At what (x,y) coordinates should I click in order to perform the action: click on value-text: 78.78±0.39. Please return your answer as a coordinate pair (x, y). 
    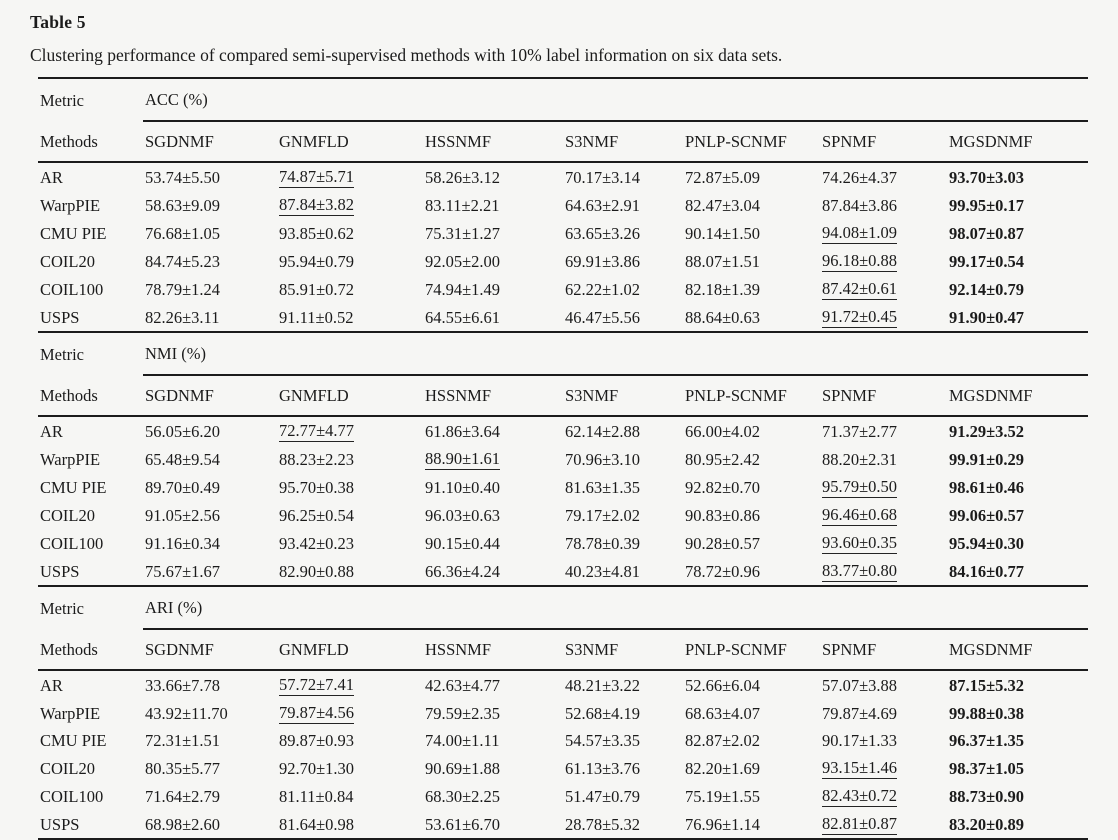
    Looking at the image, I should click on (603, 543).